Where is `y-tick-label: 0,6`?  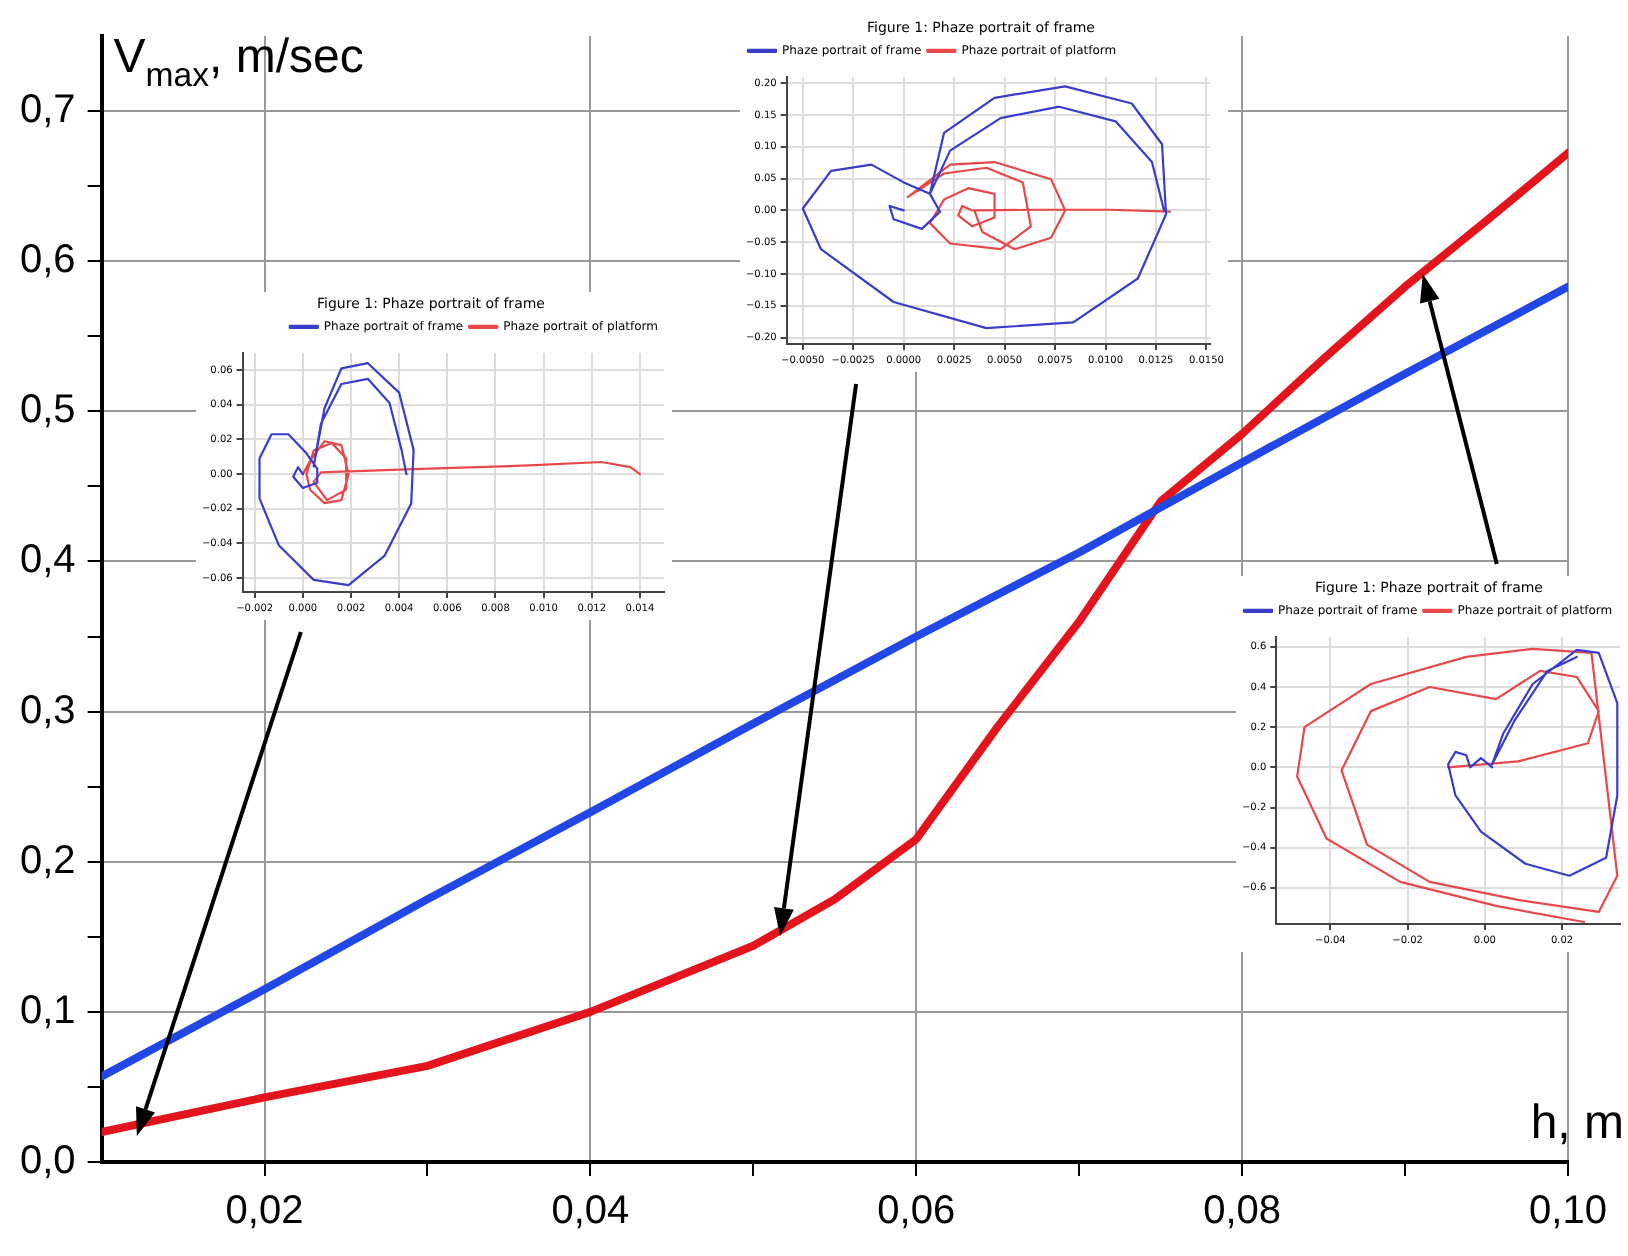 y-tick-label: 0,6 is located at coordinates (47, 260).